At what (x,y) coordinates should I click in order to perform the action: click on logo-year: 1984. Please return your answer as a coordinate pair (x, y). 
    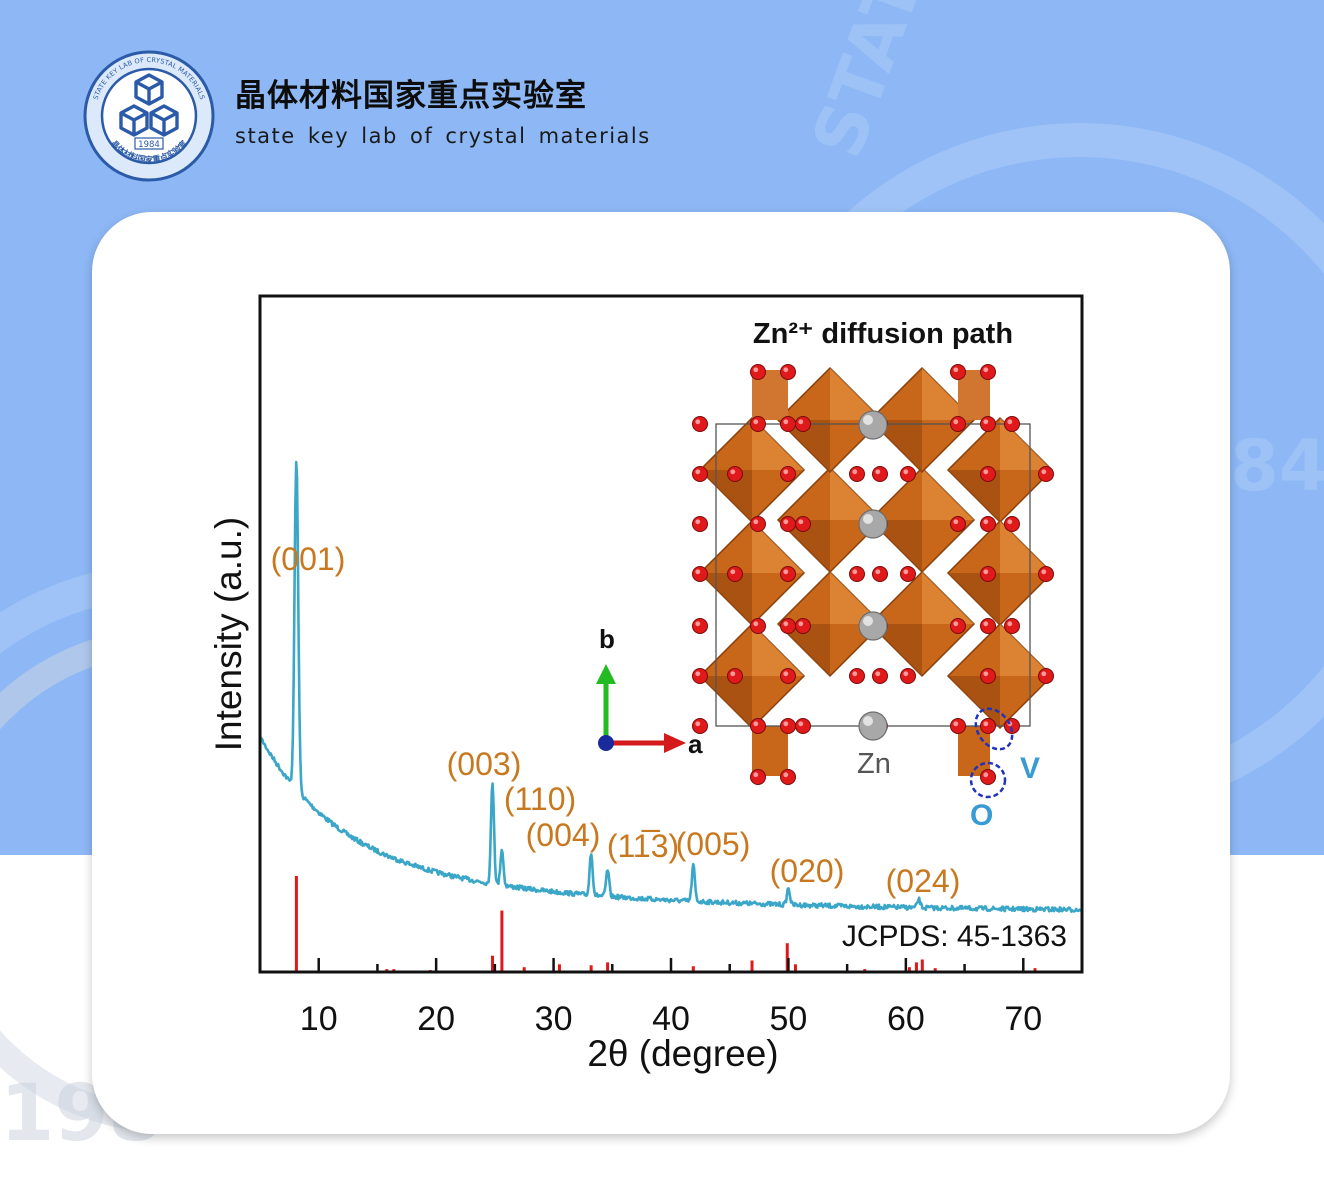
    Looking at the image, I should click on (149, 145).